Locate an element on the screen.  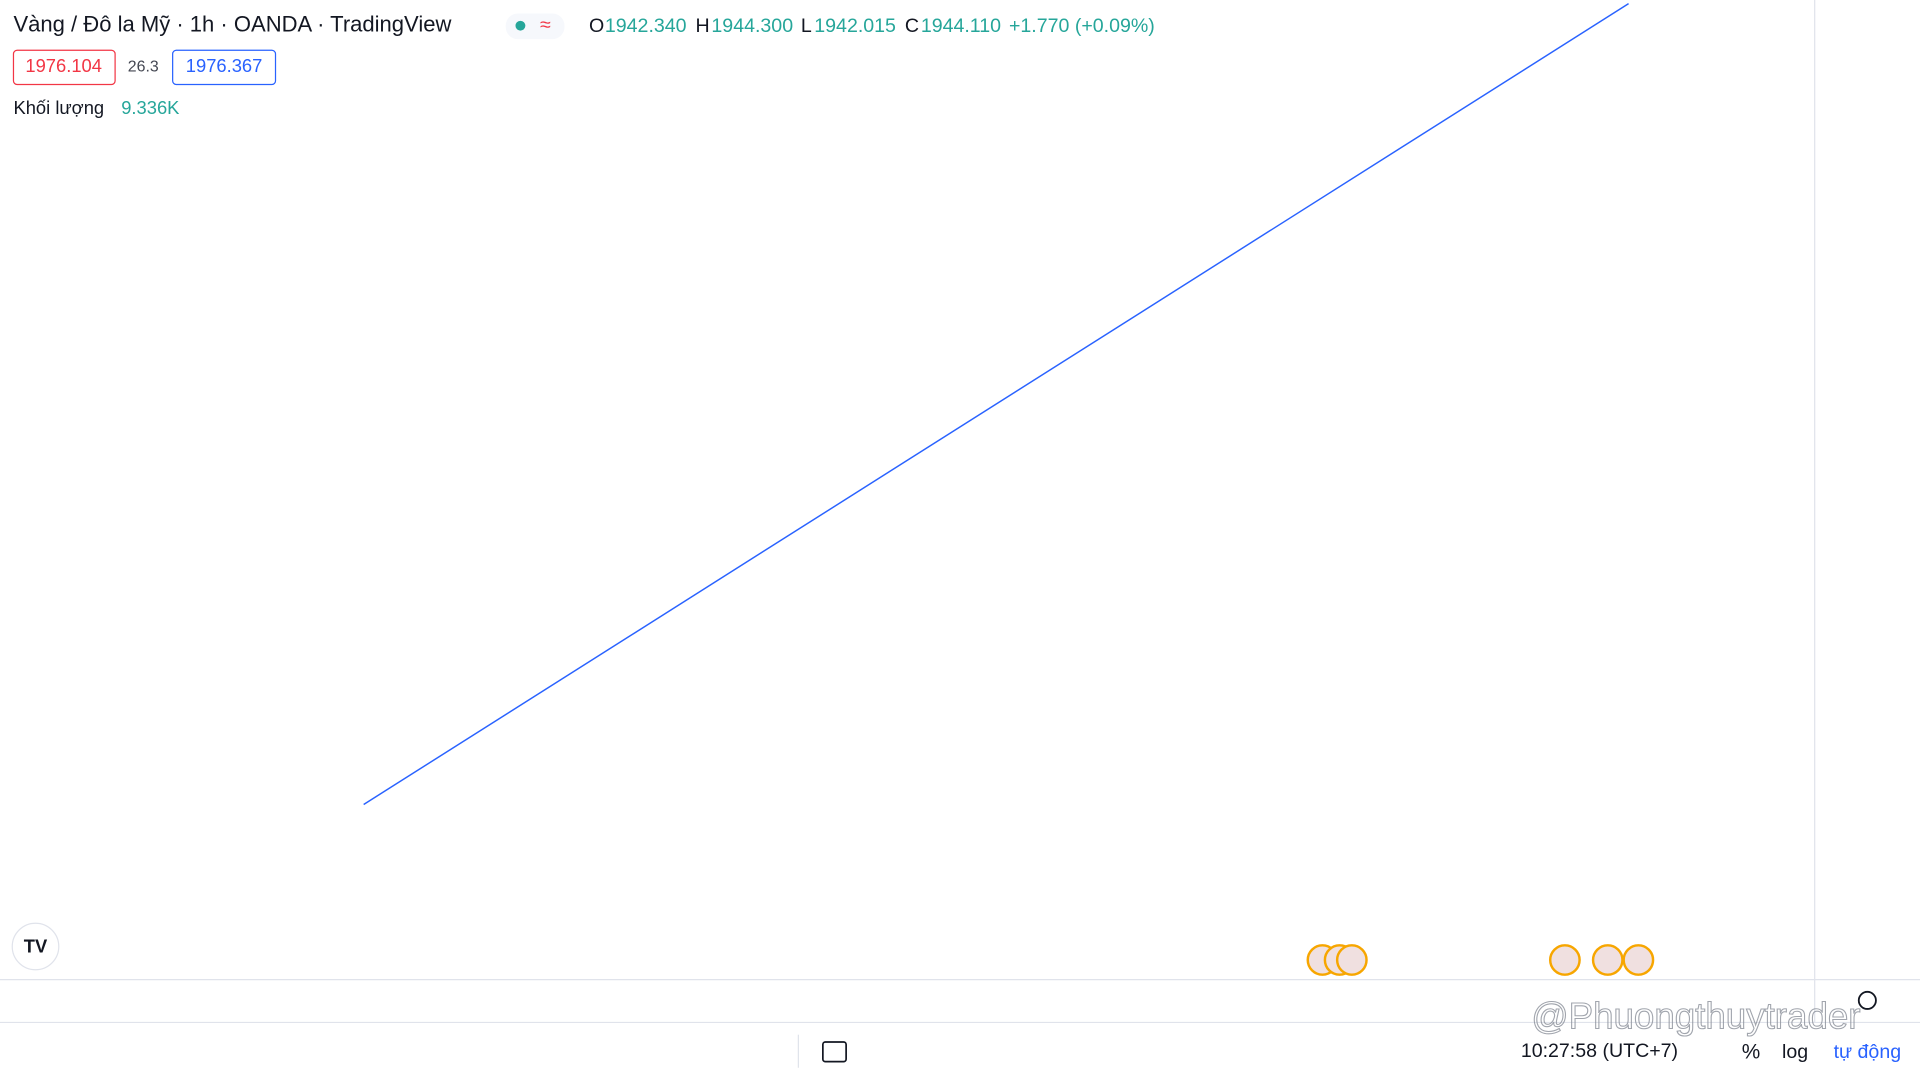
tv-logo is located at coordinates (35, 946).